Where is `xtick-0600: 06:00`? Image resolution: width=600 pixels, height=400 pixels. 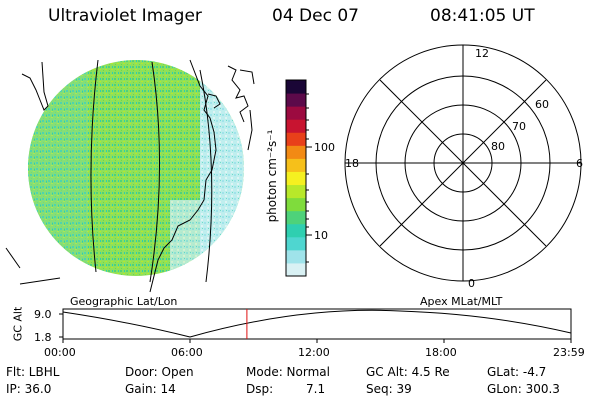 xtick-0600: 06:00 is located at coordinates (187, 352).